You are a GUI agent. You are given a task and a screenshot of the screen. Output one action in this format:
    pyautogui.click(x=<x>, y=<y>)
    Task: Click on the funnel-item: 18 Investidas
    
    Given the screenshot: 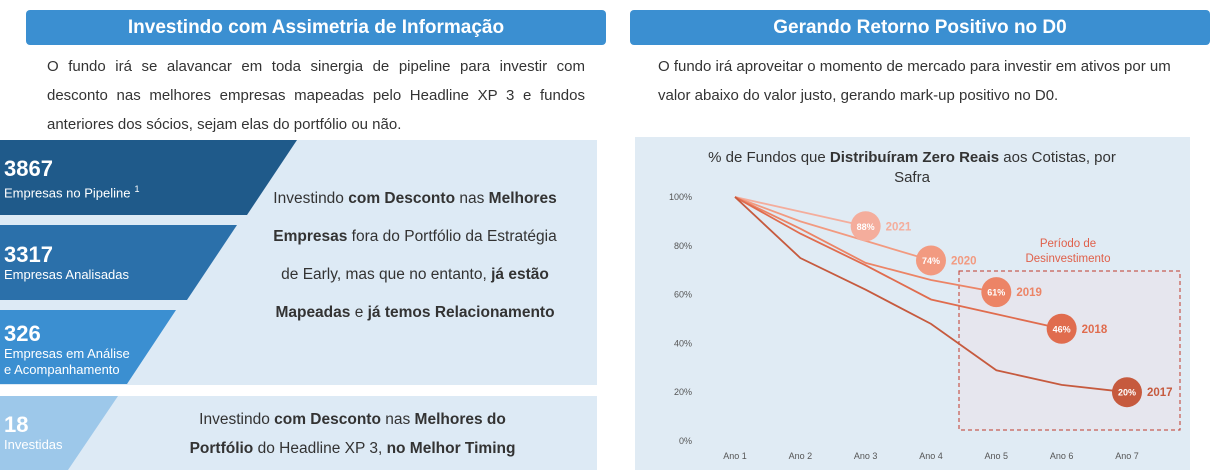 What is the action you would take?
    pyautogui.click(x=104, y=433)
    